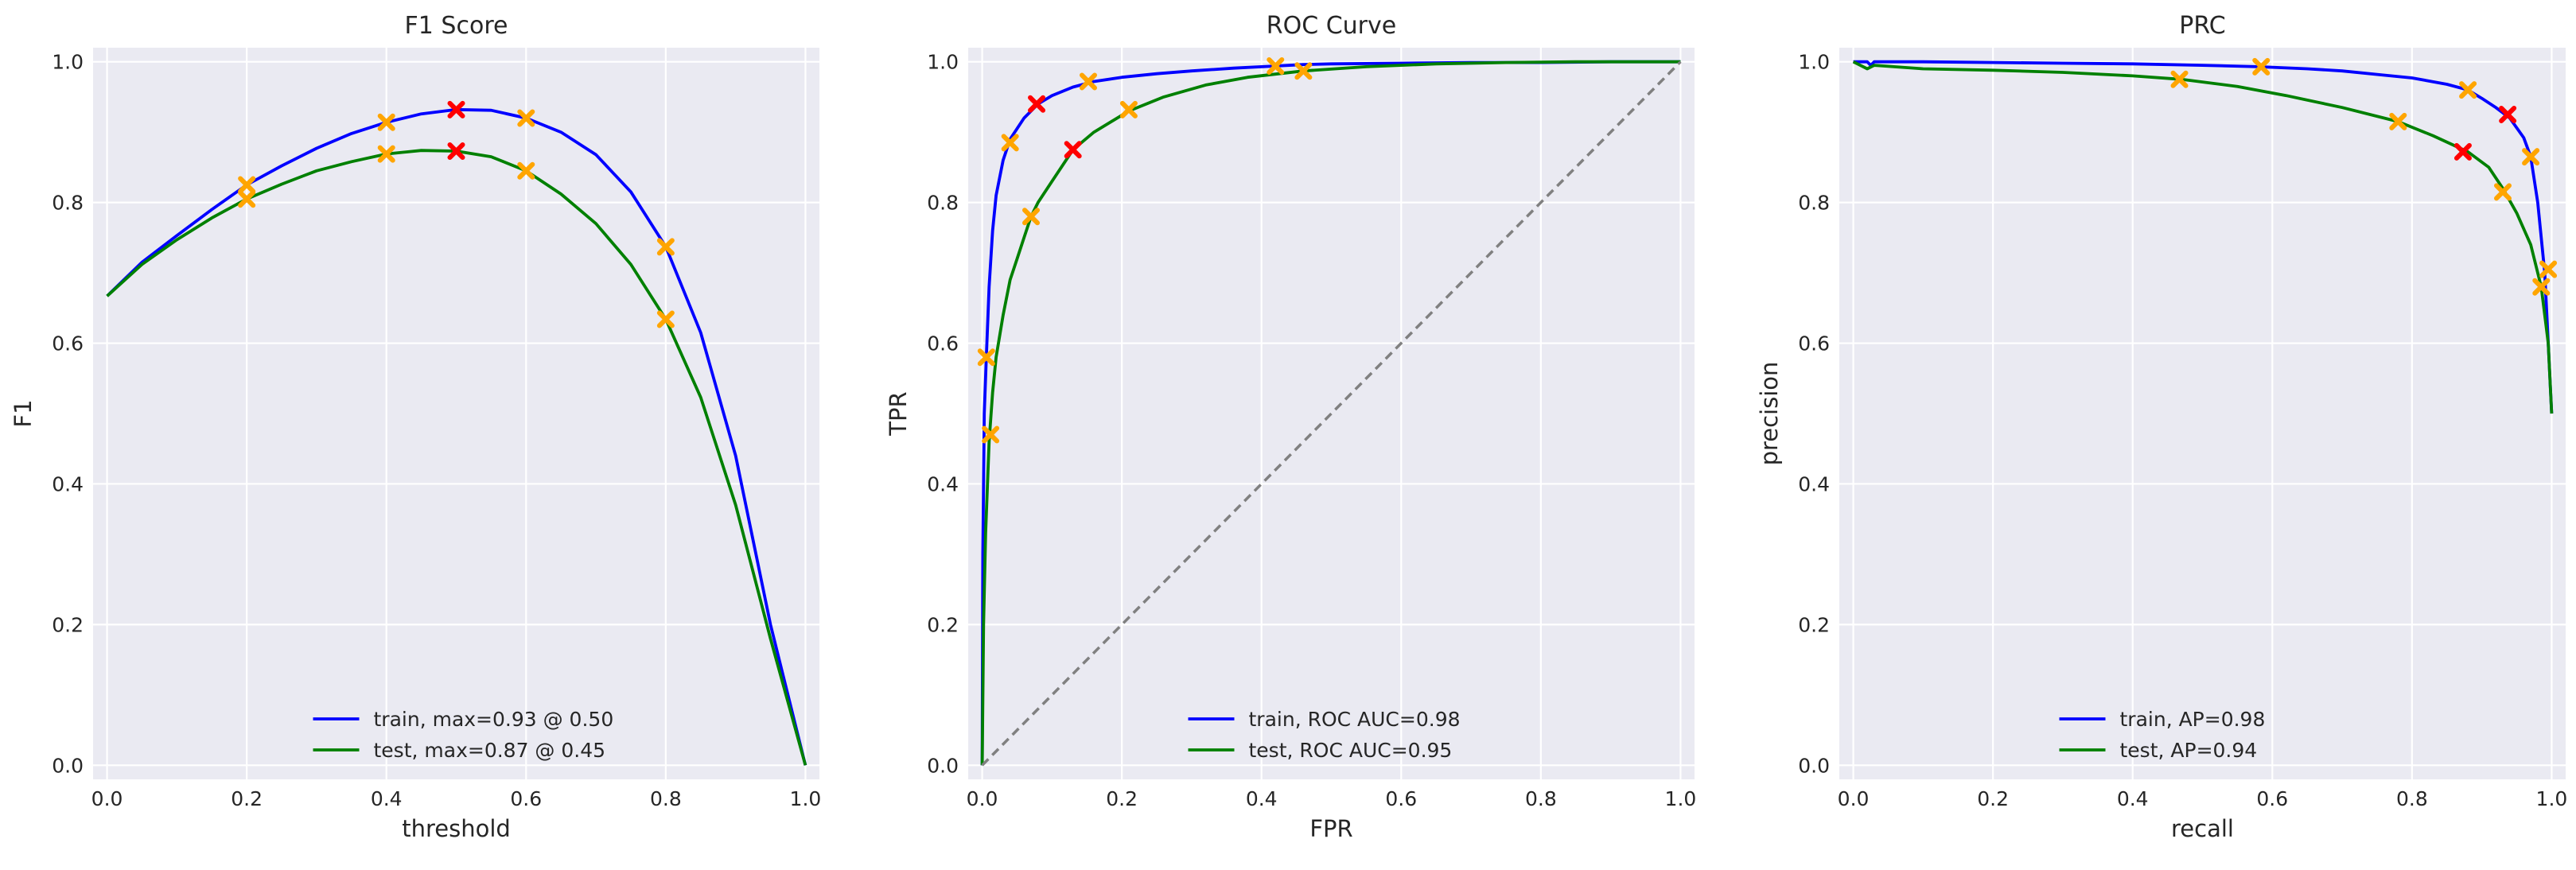  Describe the element at coordinates (899, 413) in the screenshot. I see `y-axis-label: TPR` at that location.